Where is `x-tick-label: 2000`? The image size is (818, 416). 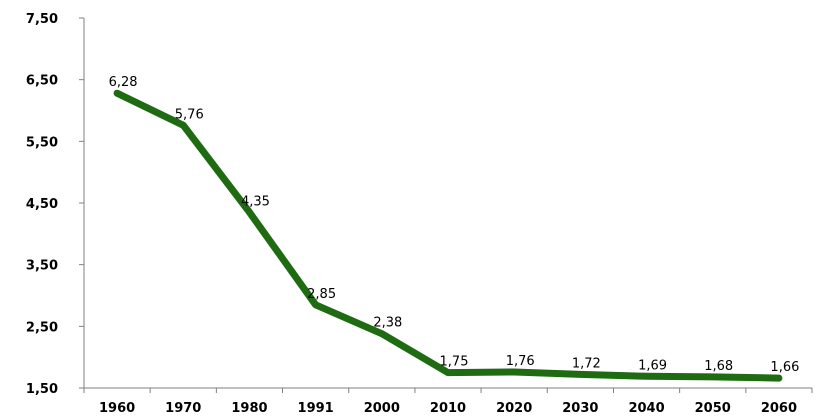 x-tick-label: 2000 is located at coordinates (382, 408).